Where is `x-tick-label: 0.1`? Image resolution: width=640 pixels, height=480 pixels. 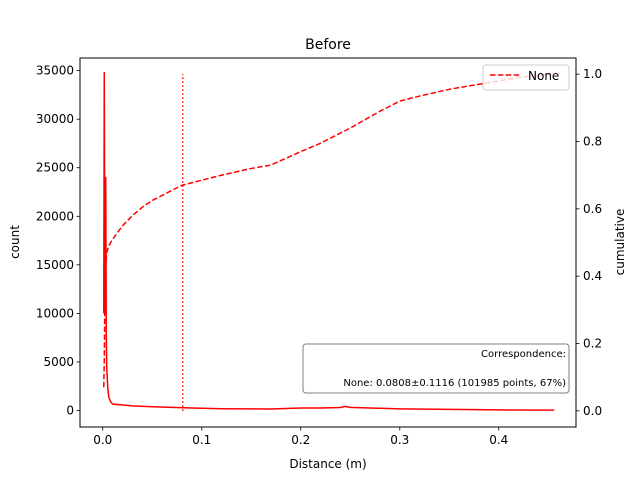 x-tick-label: 0.1 is located at coordinates (201, 440).